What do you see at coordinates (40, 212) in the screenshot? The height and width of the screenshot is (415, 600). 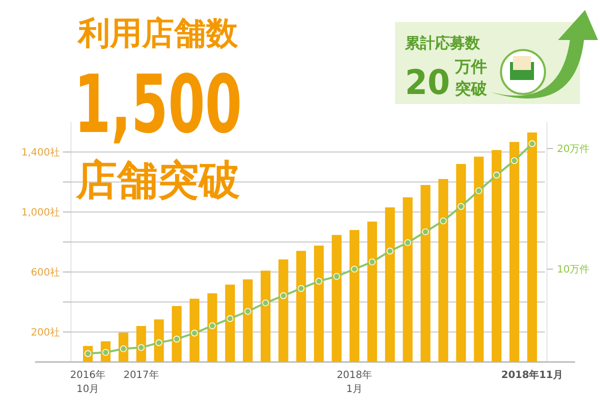 I see `y-tick-label: 1,000社` at bounding box center [40, 212].